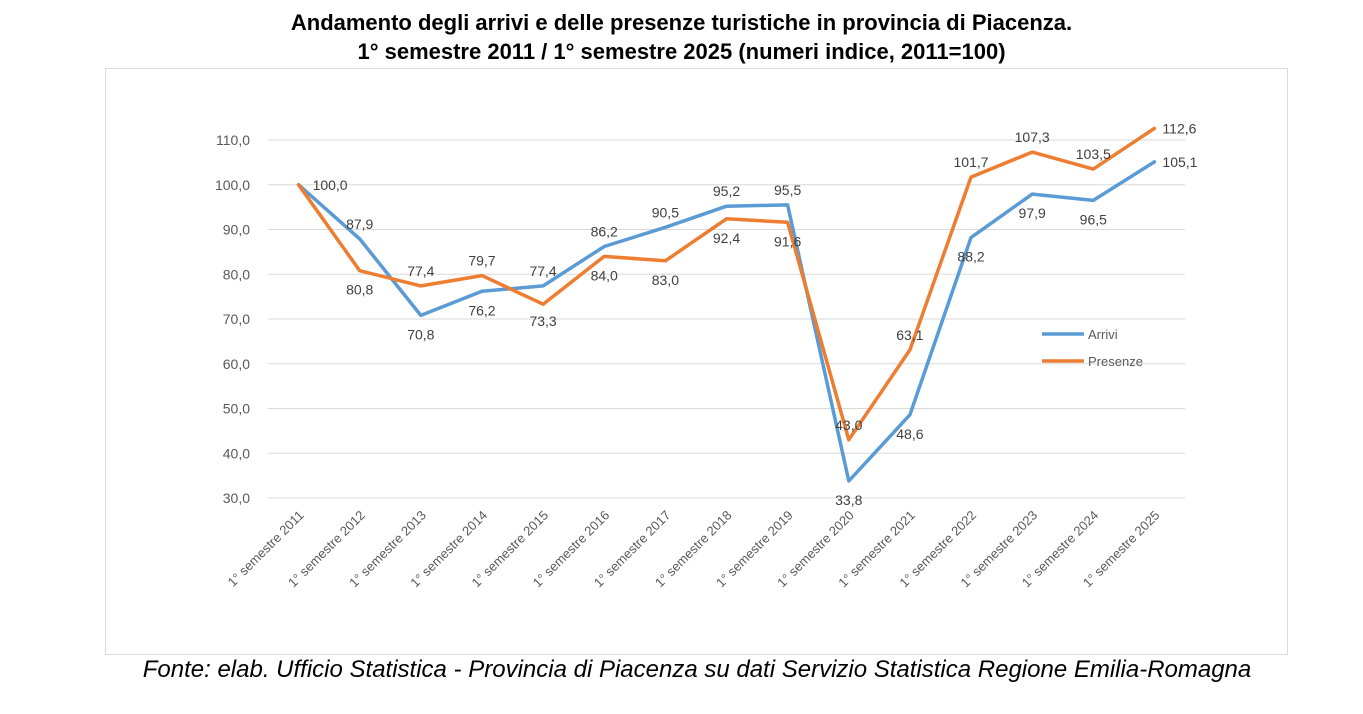  What do you see at coordinates (1179, 128) in the screenshot?
I see `data-label-presenze: 112,6` at bounding box center [1179, 128].